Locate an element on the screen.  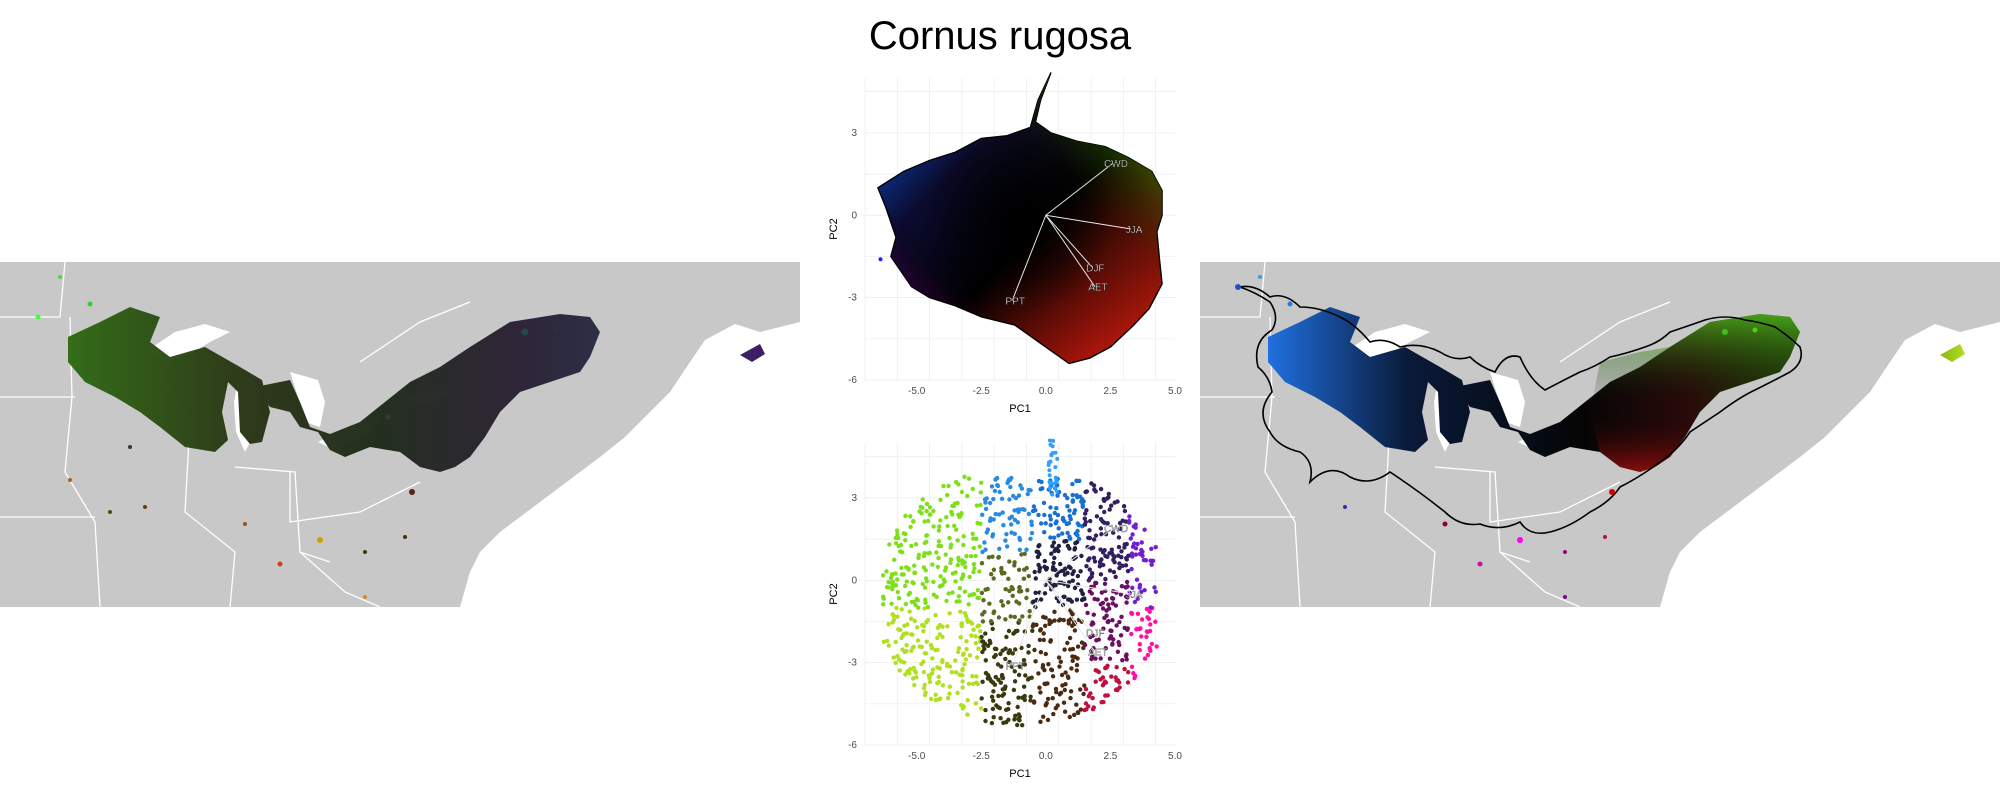
loading-vectors: CWD JJA DJF AET PPT is located at coordinates (1074, 233).